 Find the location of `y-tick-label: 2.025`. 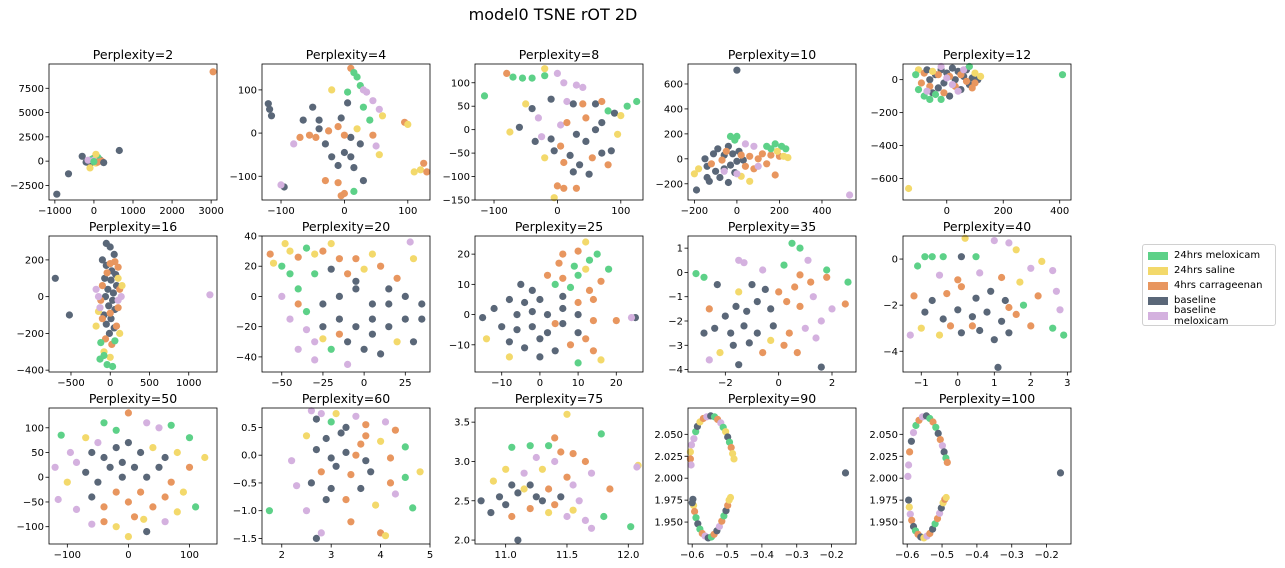

y-tick-label: 2.025 is located at coordinates (668, 457).